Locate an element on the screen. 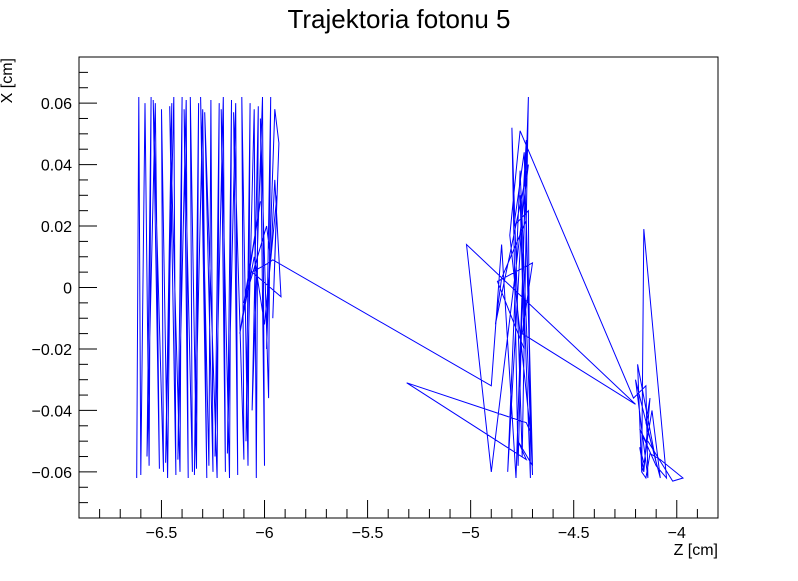 The height and width of the screenshot is (581, 798). x-tick-label: −6.5 is located at coordinates (162, 533).